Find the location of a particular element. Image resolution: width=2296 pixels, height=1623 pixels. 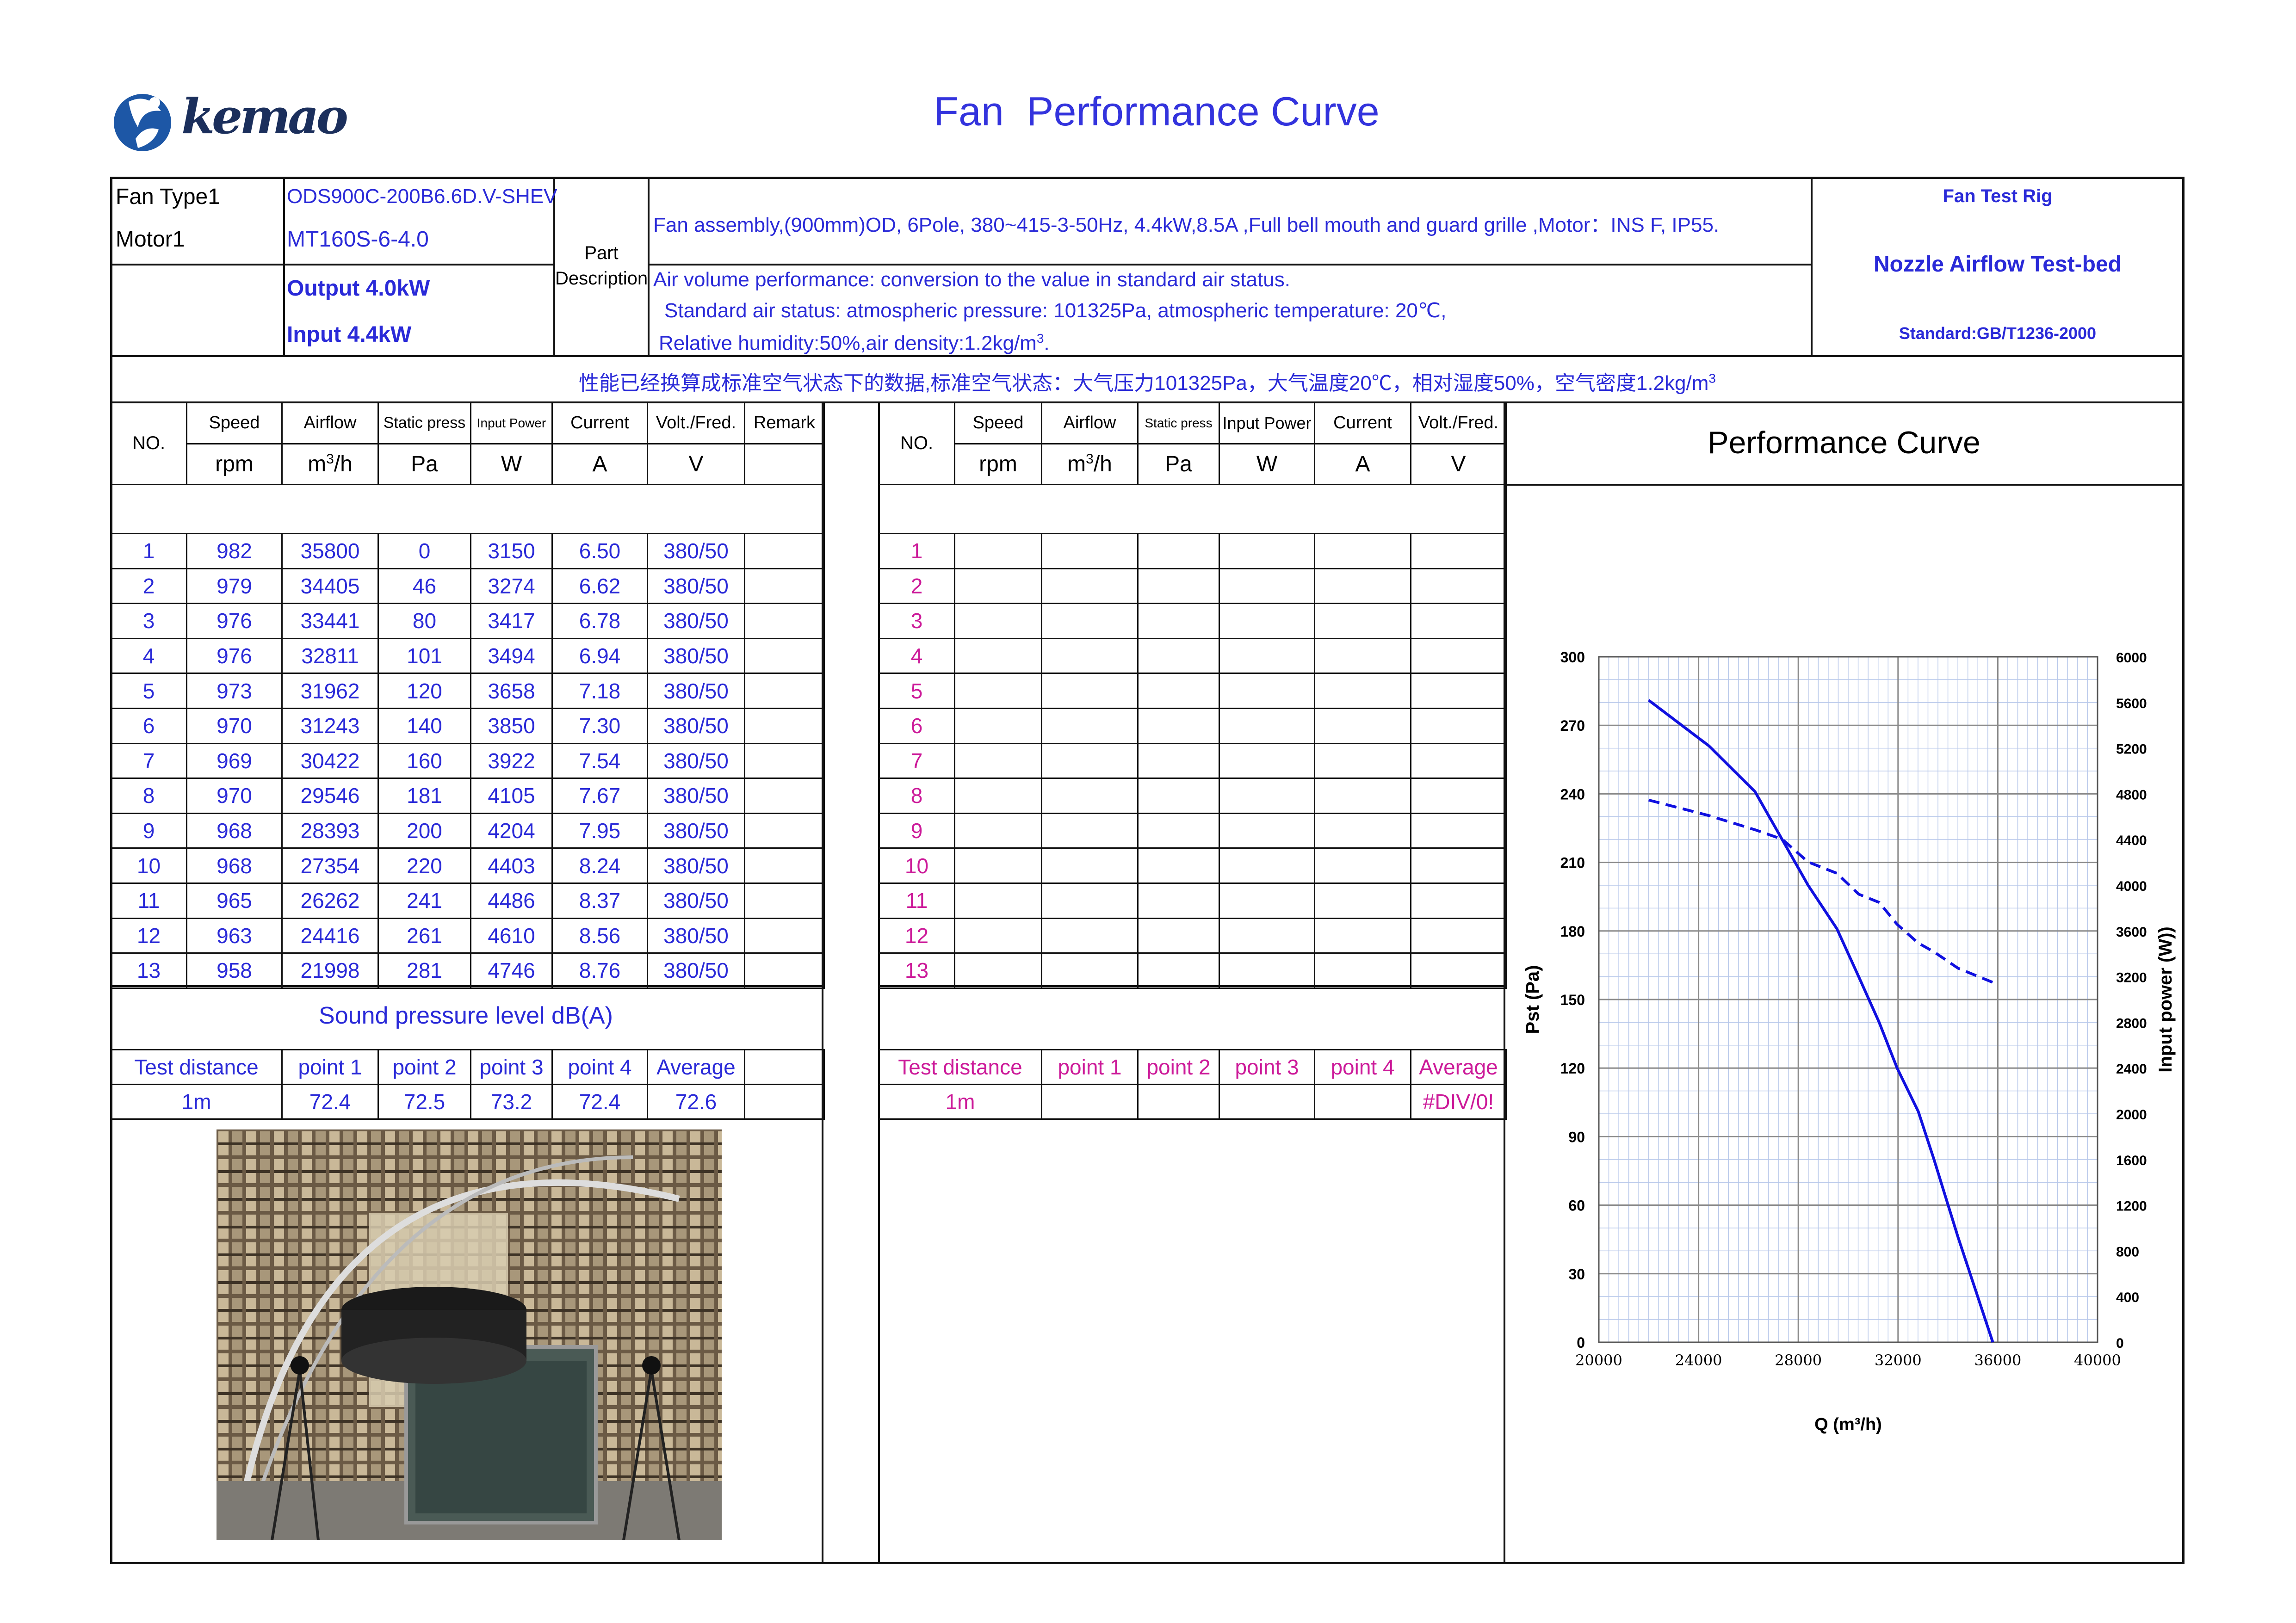

sound-point2: 72.5 is located at coordinates (424, 1102).